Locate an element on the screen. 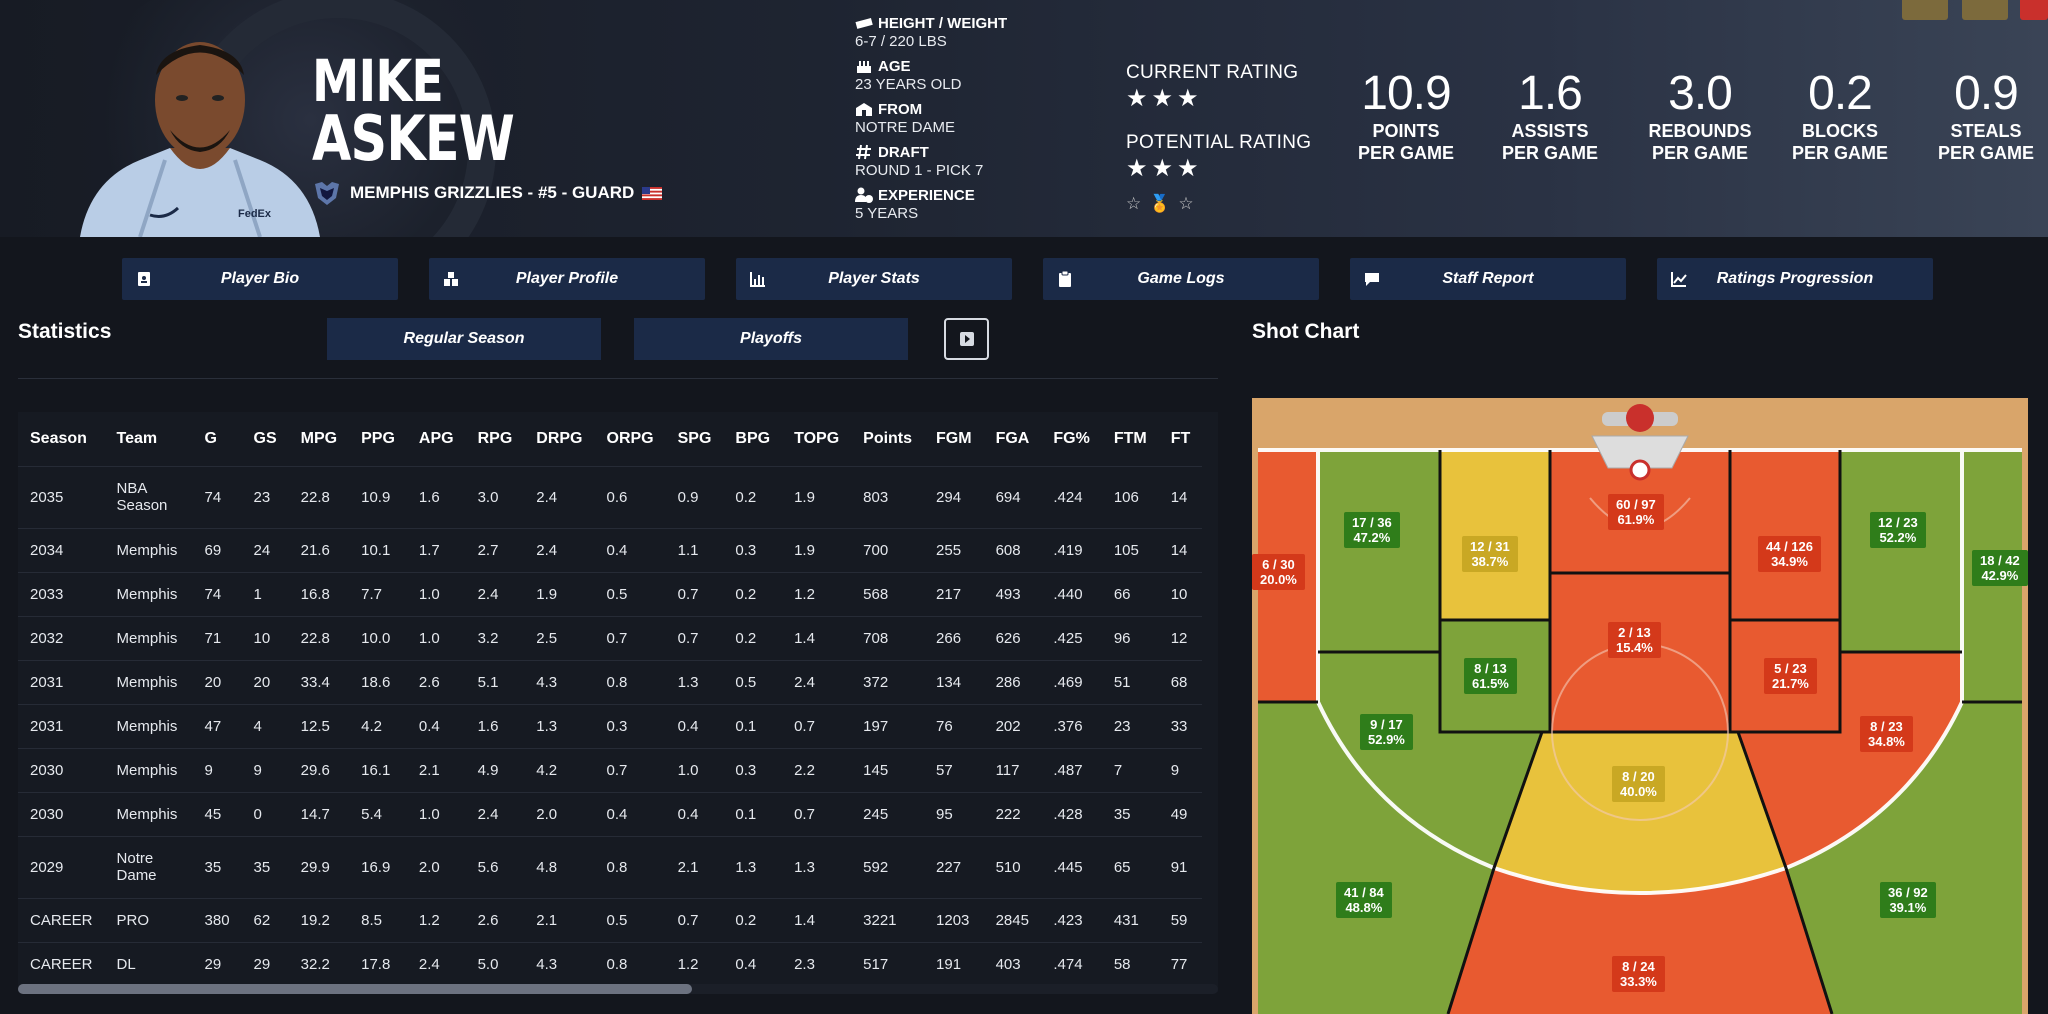  table-cell: 10.0 is located at coordinates (378, 637).